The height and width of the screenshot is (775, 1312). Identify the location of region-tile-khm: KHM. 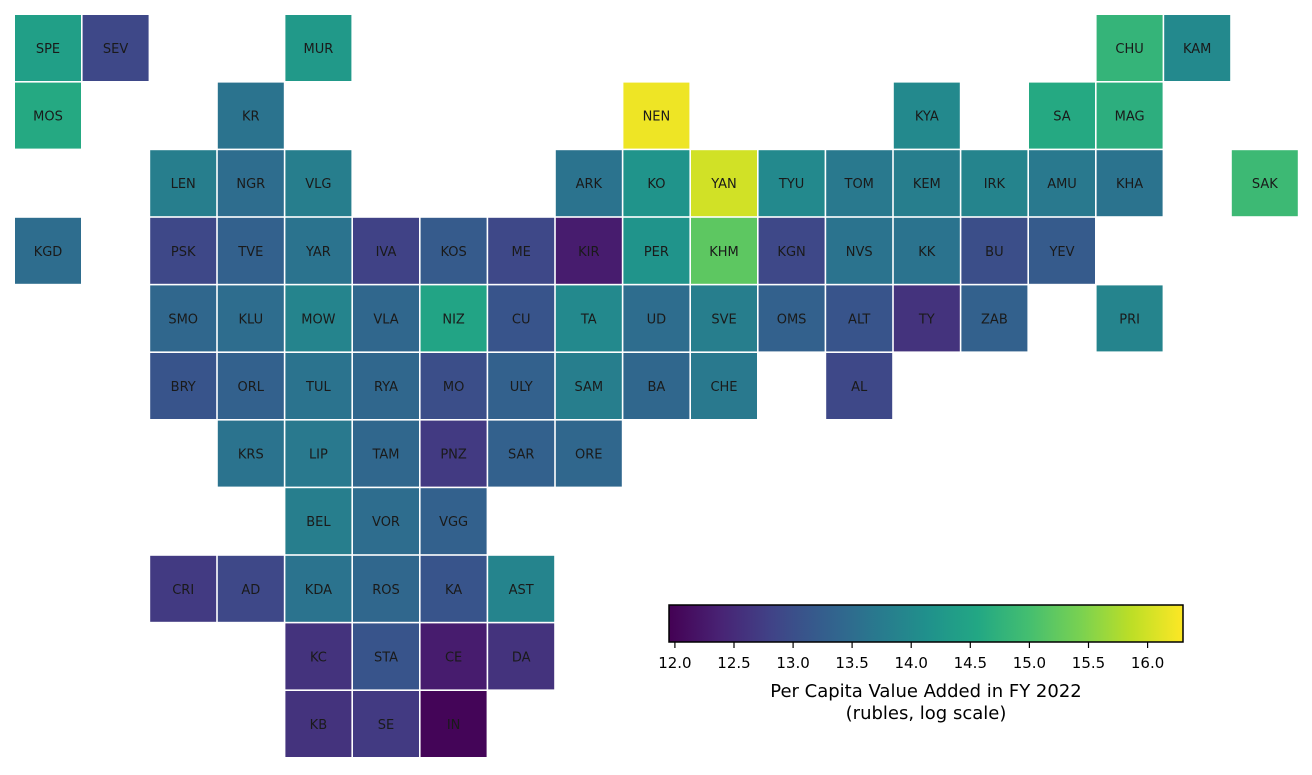
(724, 250).